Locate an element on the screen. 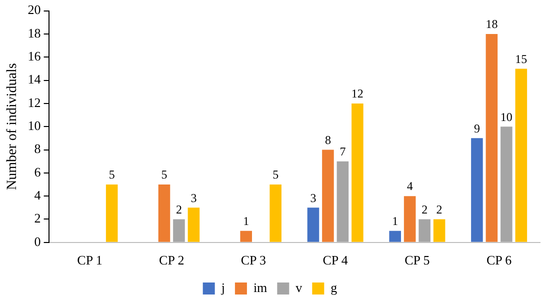  y-tick-label: 20 is located at coordinates (34, 10).